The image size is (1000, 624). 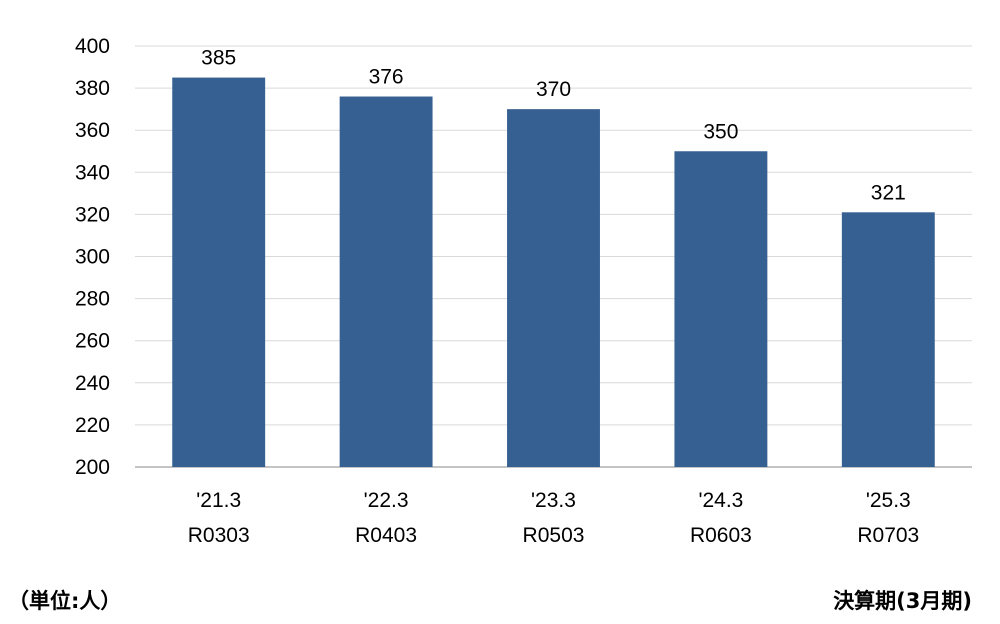 I want to click on y-tick-label: 200, so click(x=92, y=467).